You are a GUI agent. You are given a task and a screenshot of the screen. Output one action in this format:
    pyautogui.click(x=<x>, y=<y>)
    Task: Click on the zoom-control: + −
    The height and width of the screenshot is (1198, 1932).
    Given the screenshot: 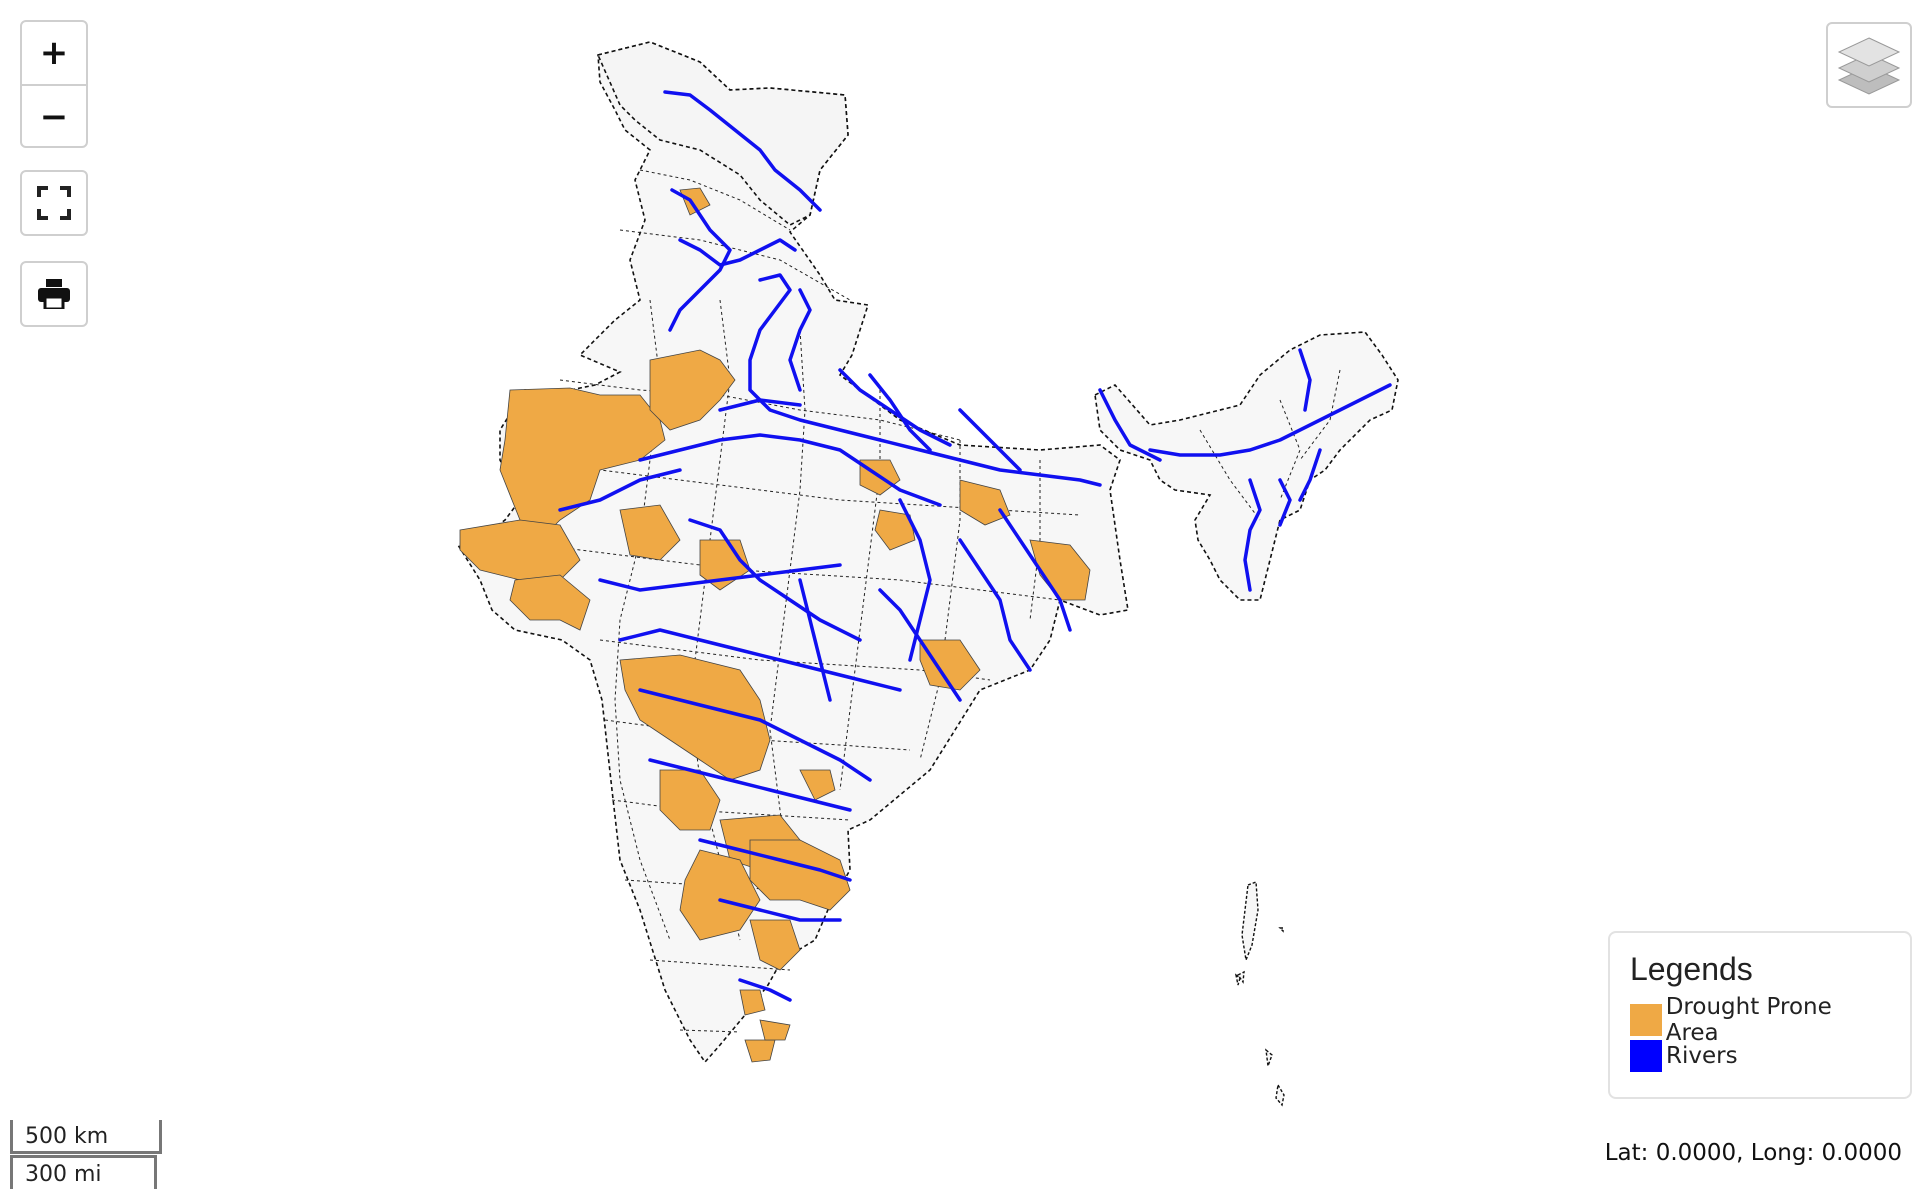 What is the action you would take?
    pyautogui.click(x=54, y=84)
    